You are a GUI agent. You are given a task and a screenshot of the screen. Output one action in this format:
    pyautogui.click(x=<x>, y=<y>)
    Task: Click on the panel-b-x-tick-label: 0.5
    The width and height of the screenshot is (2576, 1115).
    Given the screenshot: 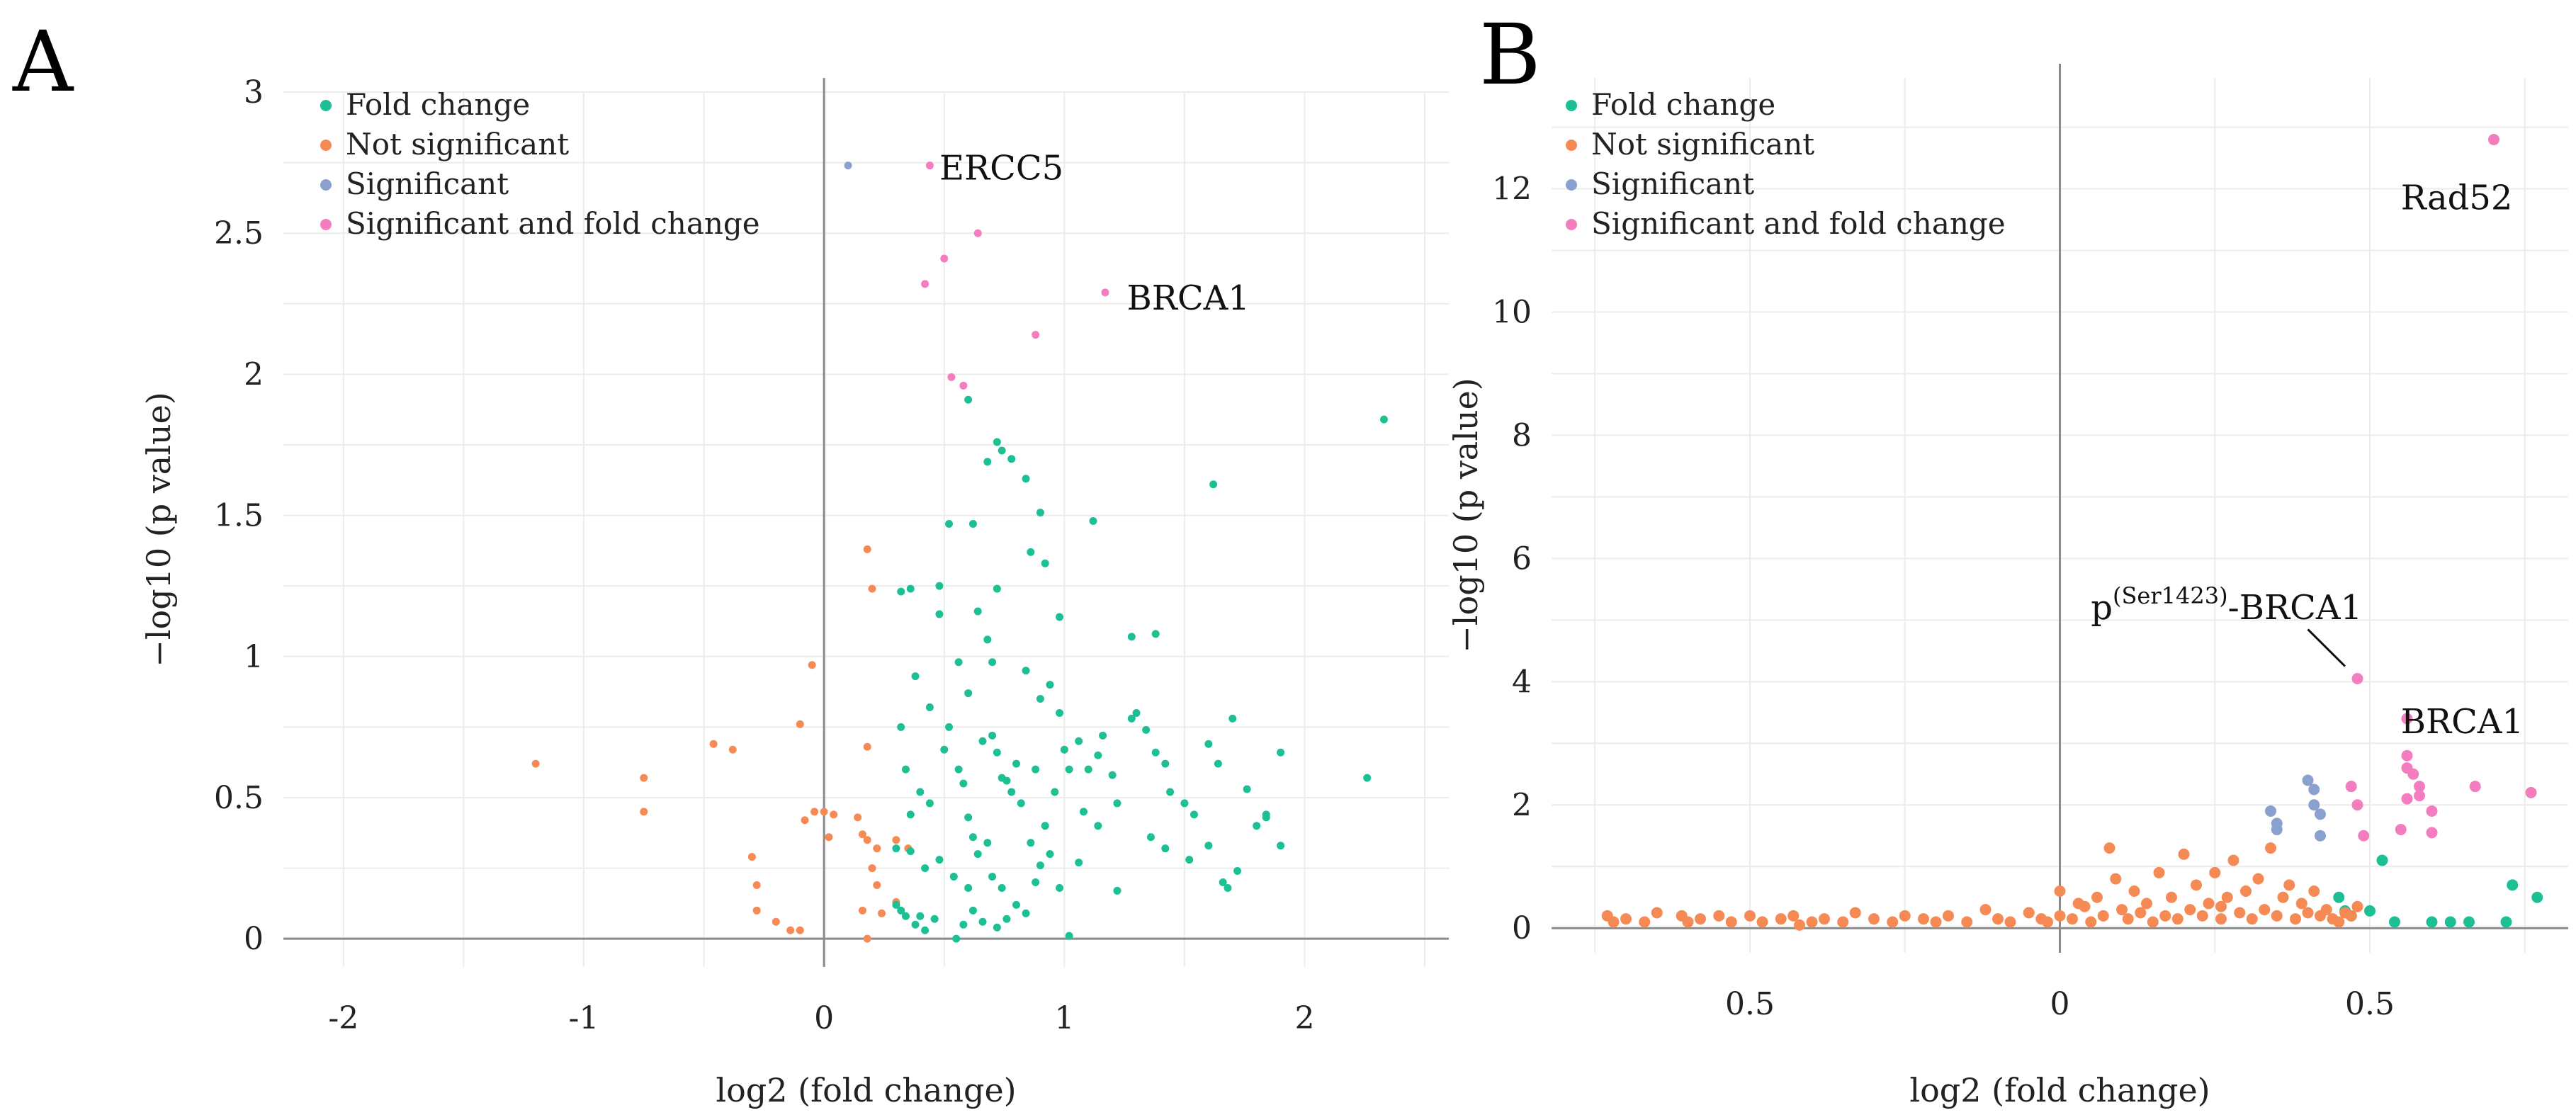 What is the action you would take?
    pyautogui.click(x=2370, y=1004)
    